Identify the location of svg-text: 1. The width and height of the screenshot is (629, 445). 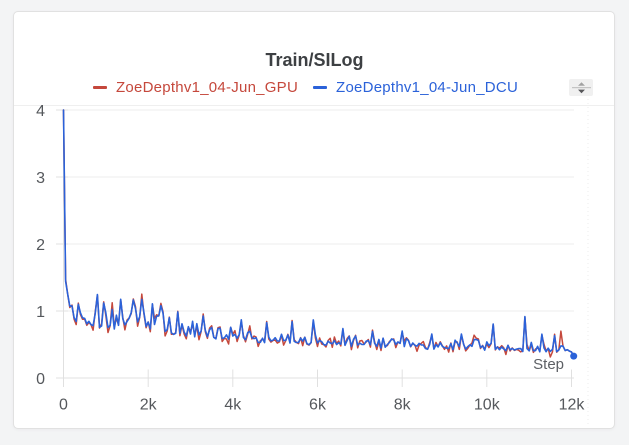
(40, 312).